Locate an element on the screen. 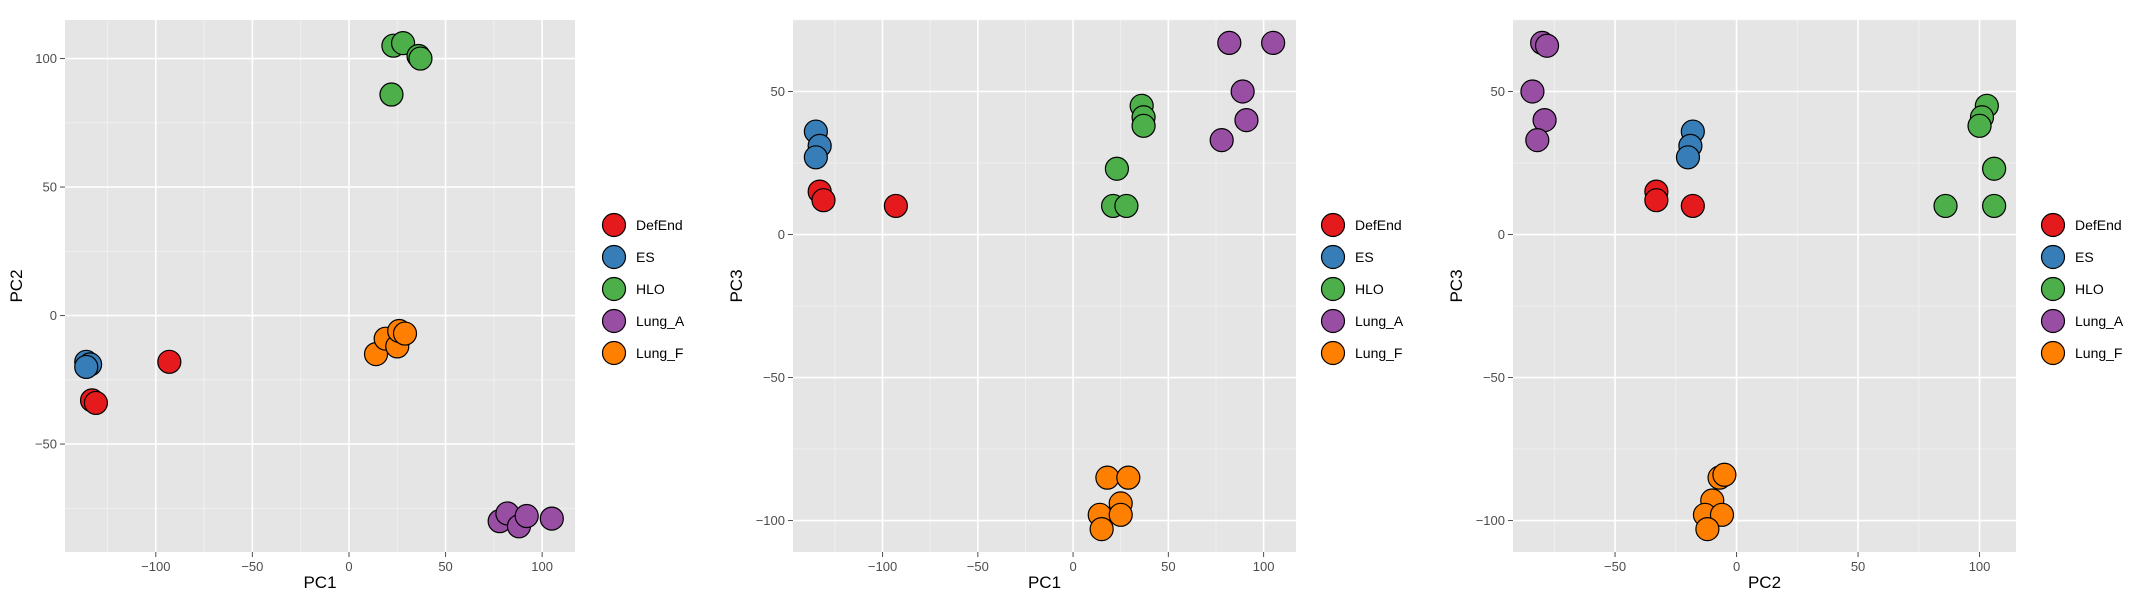 Image resolution: width=2150 pixels, height=600 pixels. panel-3-legend-label-lung-a: Lung_A is located at coordinates (2099, 321).